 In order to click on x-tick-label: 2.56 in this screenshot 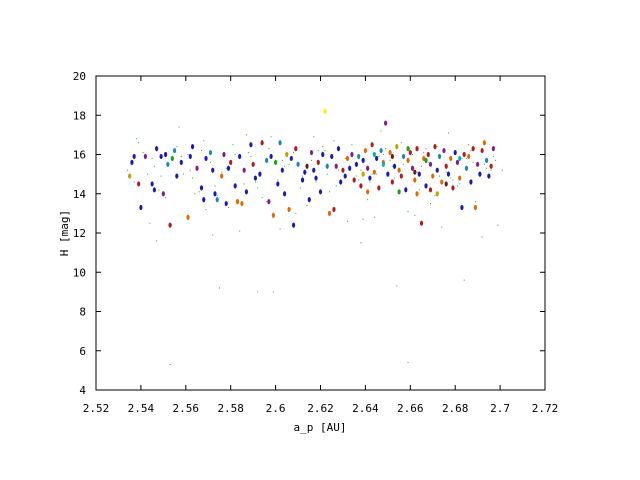, I will do `click(186, 408)`.